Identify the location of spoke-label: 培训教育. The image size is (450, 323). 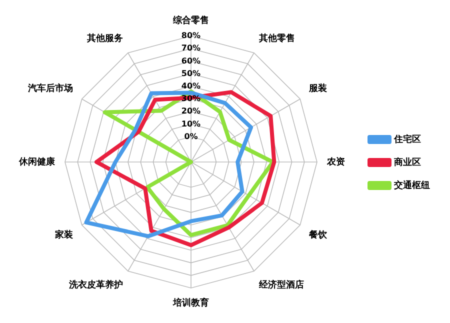
(190, 302).